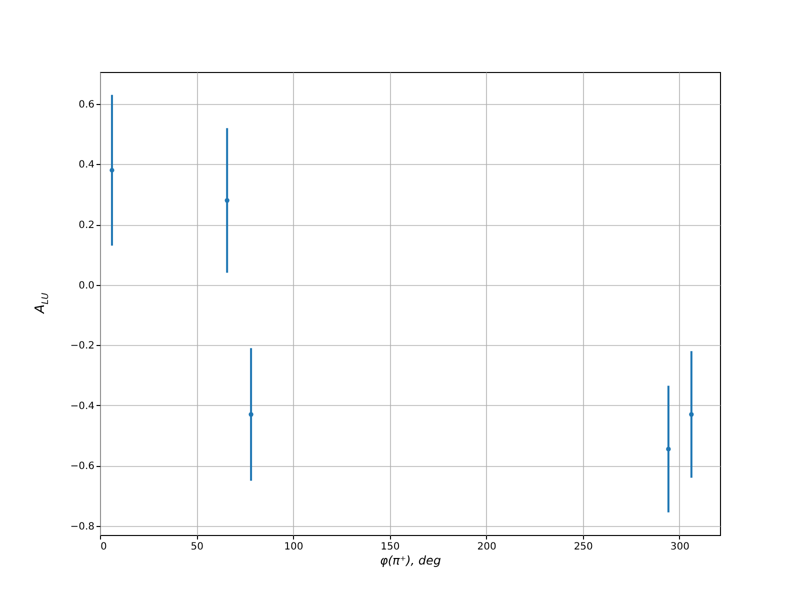 The height and width of the screenshot is (600, 800). I want to click on y-tick-label: −0.6, so click(82, 466).